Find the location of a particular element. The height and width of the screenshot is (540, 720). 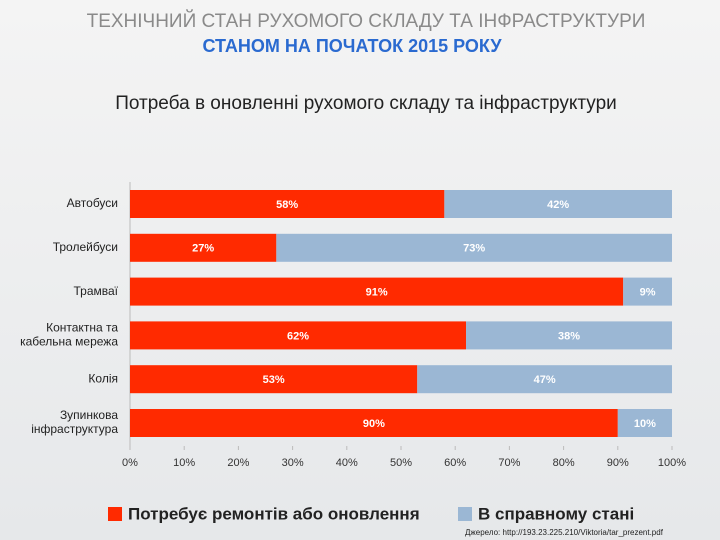

data-label: 53% is located at coordinates (274, 380).